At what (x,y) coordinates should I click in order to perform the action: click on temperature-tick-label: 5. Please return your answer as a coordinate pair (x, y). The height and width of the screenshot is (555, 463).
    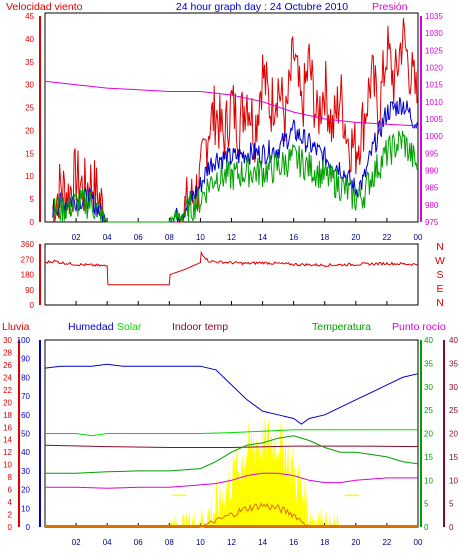
    Looking at the image, I should click on (426, 504).